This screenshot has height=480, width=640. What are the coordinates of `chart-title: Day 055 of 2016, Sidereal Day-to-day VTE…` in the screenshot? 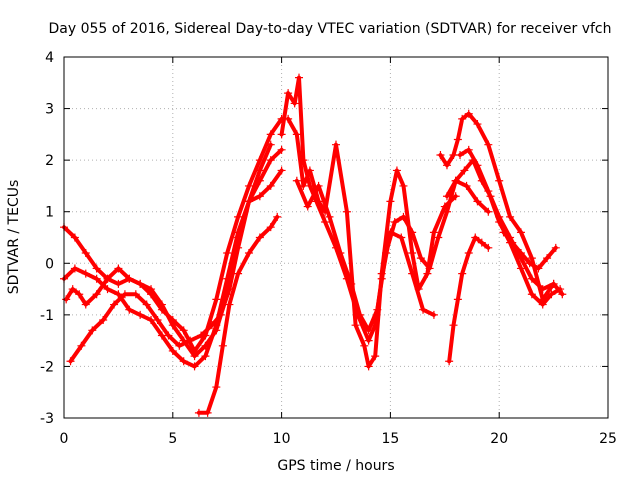 It's located at (329, 29).